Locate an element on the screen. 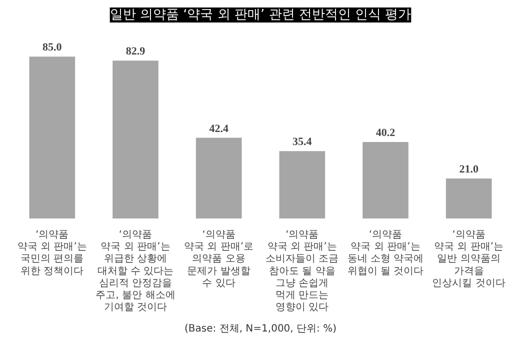 Image resolution: width=520 pixels, height=339 pixels. x-tick-label: ‘의약품 약국 외 판매’로 의약품 오용 문제가 발생할 수 있다 is located at coordinates (219, 259).